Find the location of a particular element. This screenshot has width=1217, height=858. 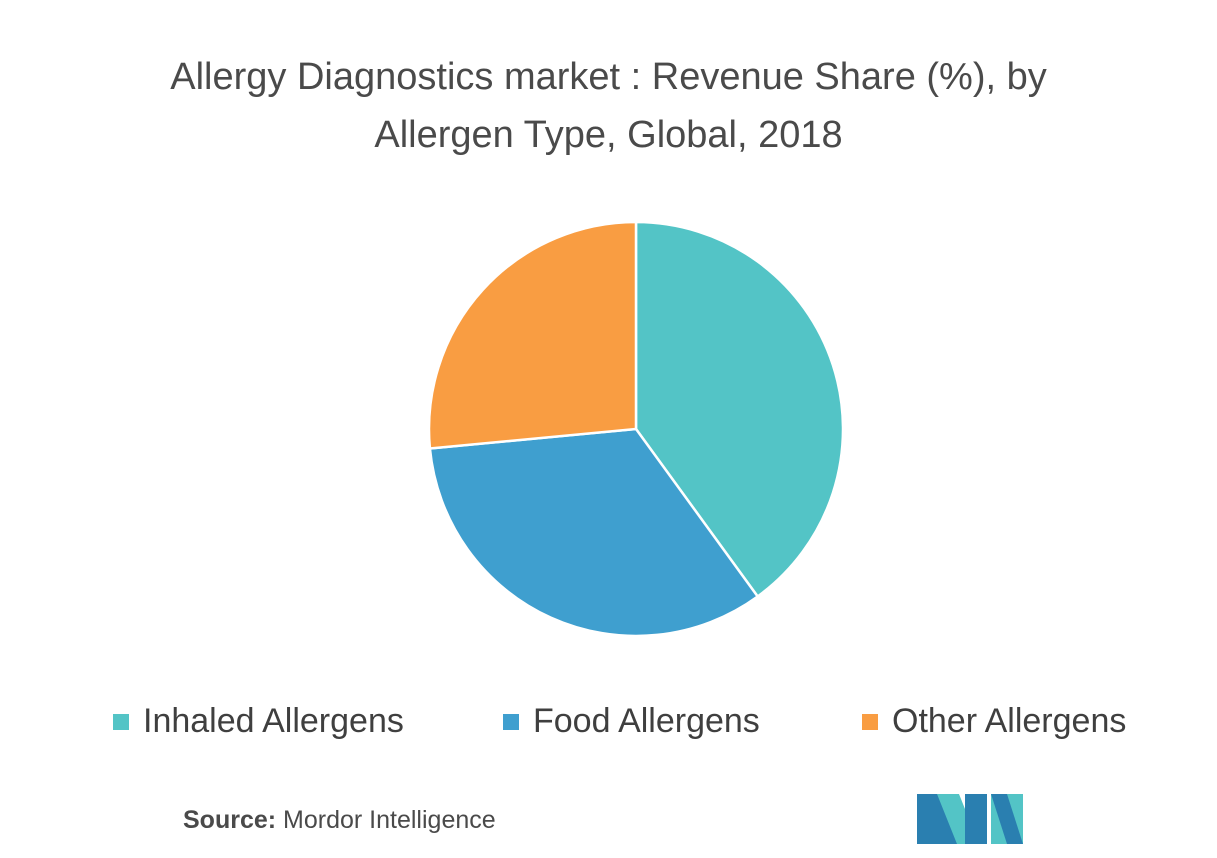

mordor-intelligence-logo-icon is located at coordinates (970, 819).